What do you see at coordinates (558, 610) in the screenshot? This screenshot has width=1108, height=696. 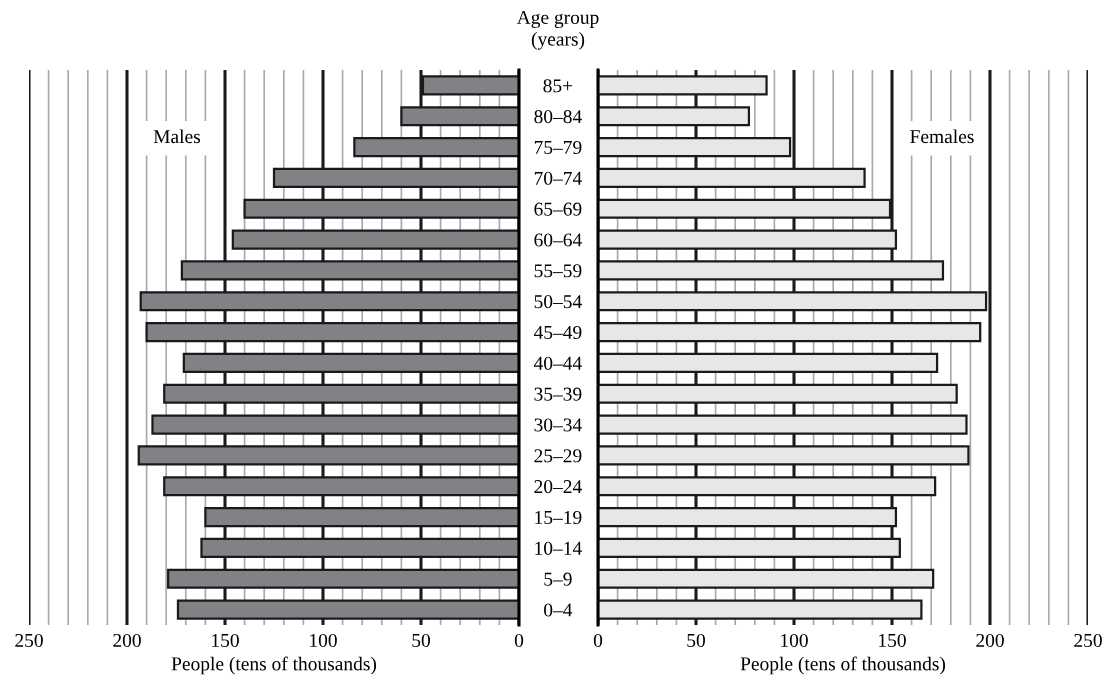 I see `y-tick-label: 0–4` at bounding box center [558, 610].